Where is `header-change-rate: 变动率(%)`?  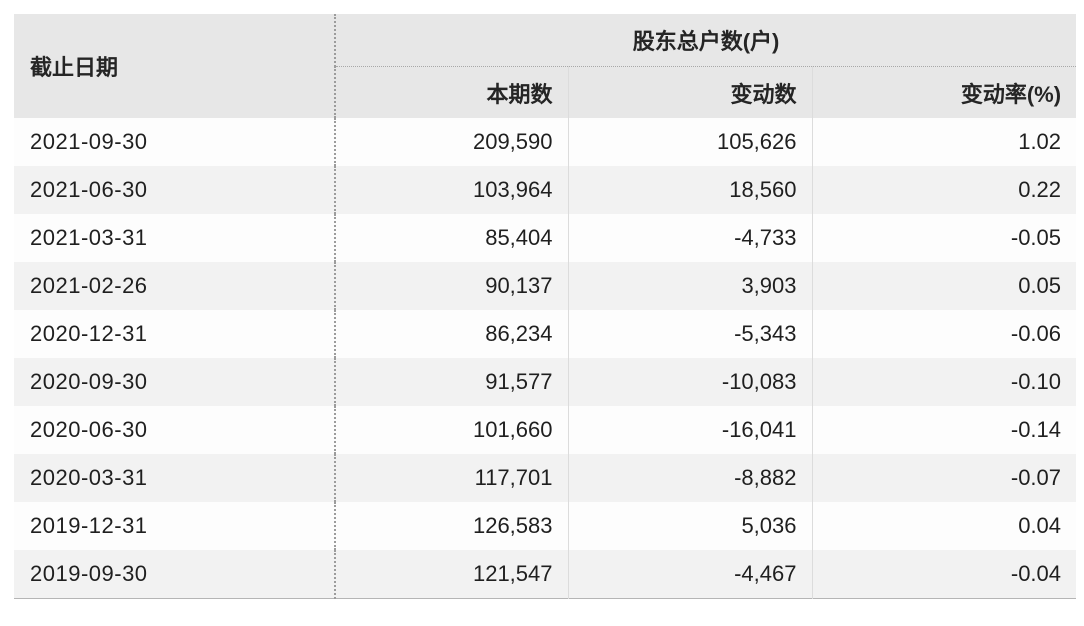 header-change-rate: 变动率(%) is located at coordinates (944, 92).